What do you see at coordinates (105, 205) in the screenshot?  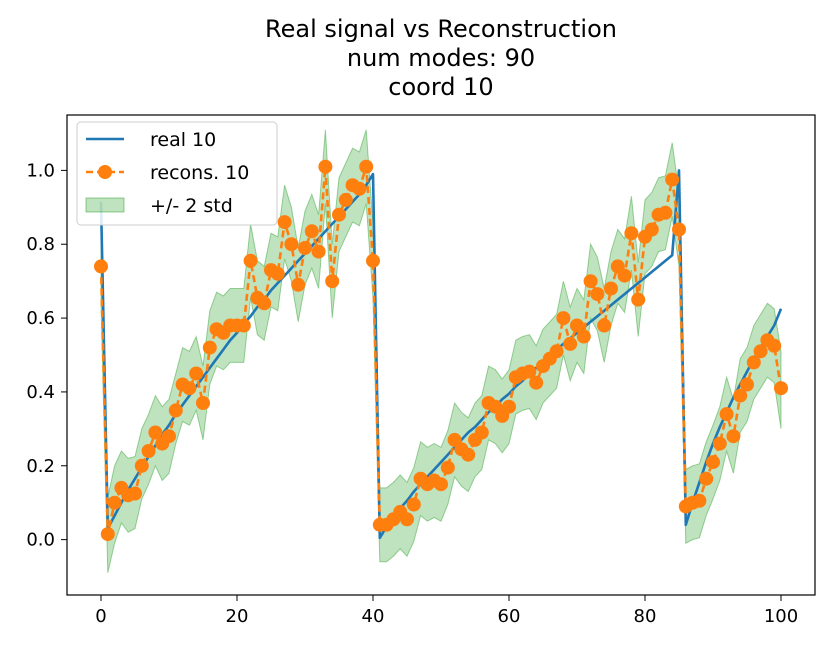 I see `legend-swatch-band` at bounding box center [105, 205].